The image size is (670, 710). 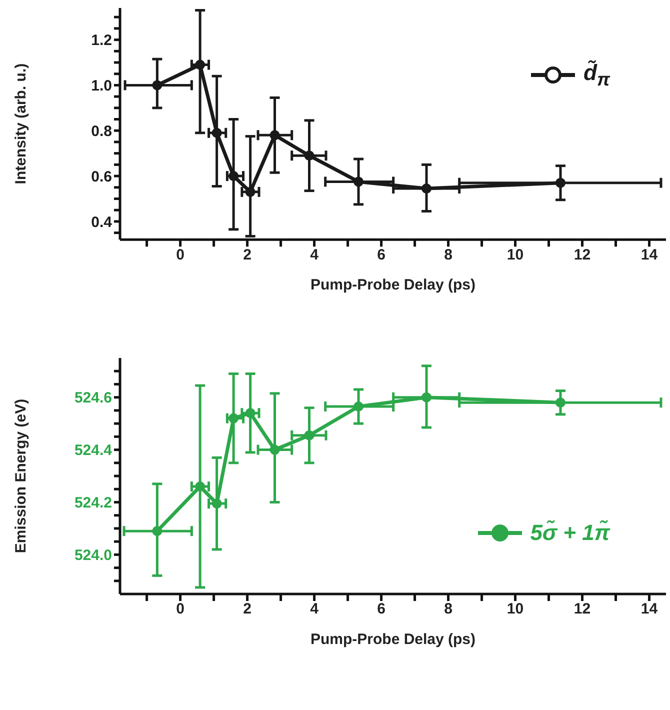 What do you see at coordinates (596, 75) in the screenshot?
I see `legend-label: d̃$_{π}$` at bounding box center [596, 75].